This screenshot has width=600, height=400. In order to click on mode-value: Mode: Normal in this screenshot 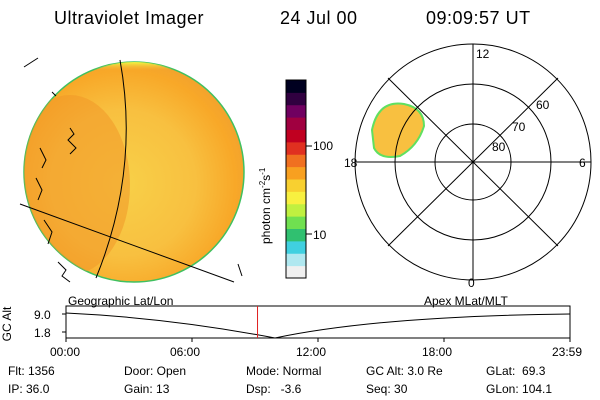, I will do `click(284, 371)`.